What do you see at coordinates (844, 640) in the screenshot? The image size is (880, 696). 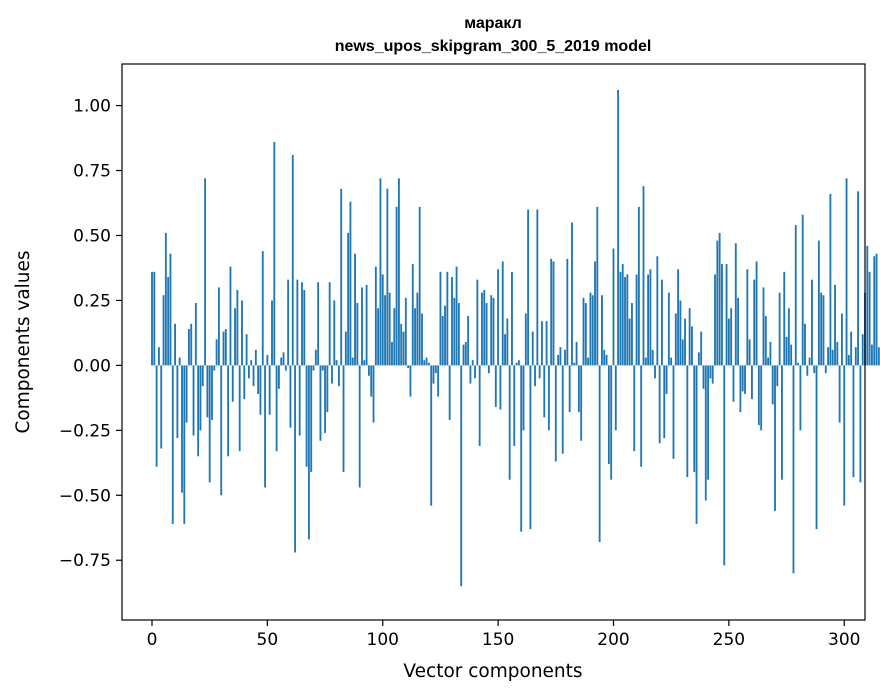 I see `x-tick-label: 300` at bounding box center [844, 640].